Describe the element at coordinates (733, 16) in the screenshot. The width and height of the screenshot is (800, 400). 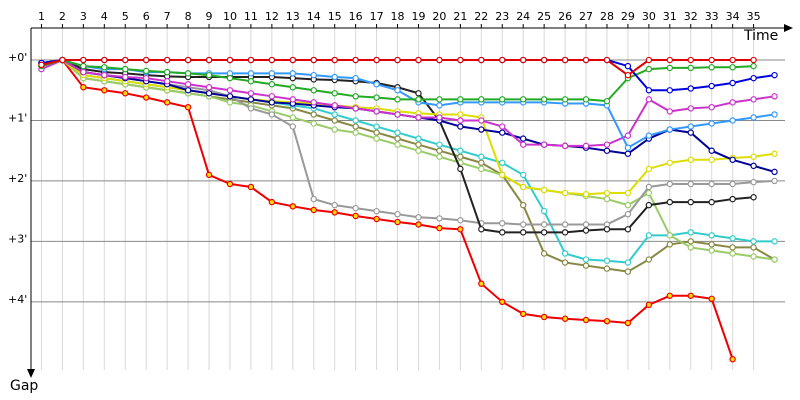
I see `x-tick-label: 34` at that location.